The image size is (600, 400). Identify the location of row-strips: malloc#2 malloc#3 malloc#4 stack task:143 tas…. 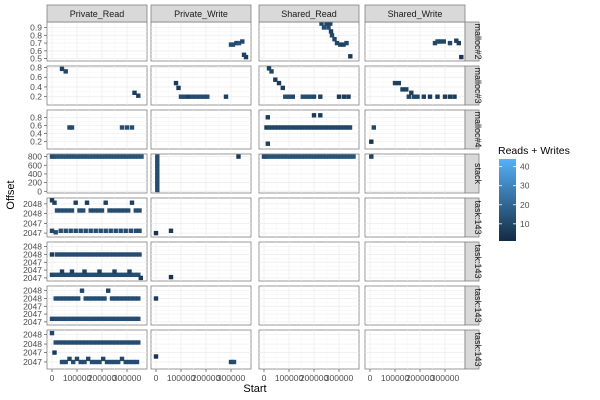
(473, 195).